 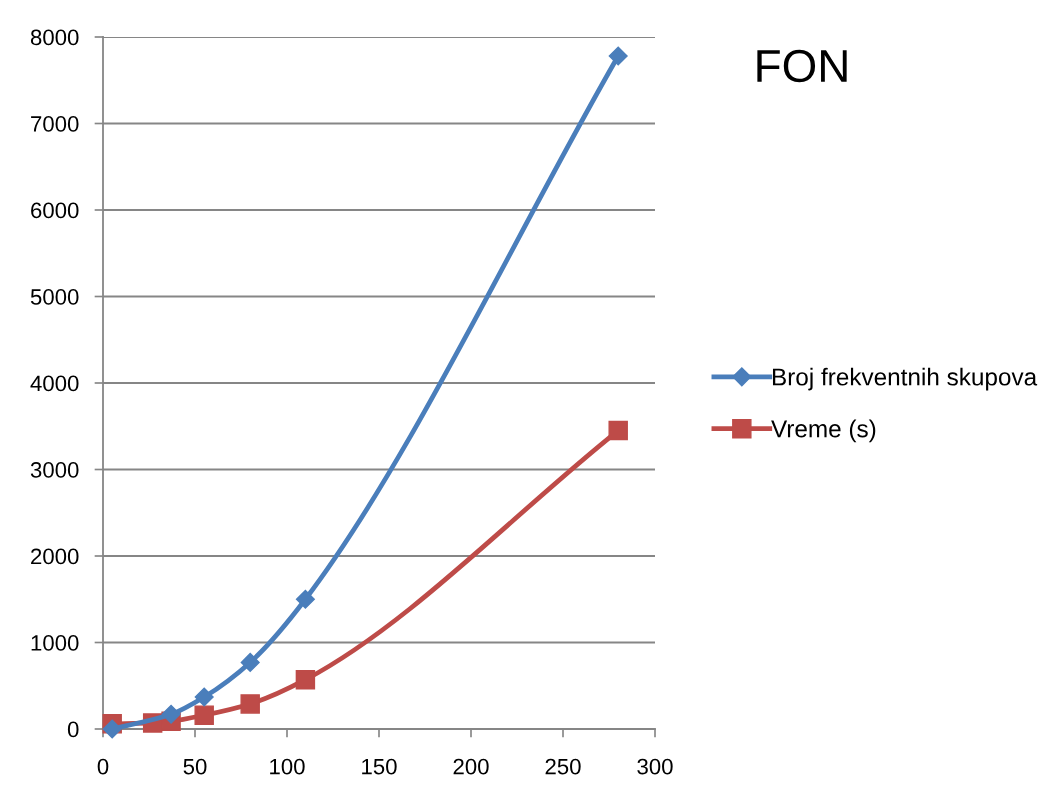 I want to click on y-tick-label: 6000, so click(x=55, y=210).